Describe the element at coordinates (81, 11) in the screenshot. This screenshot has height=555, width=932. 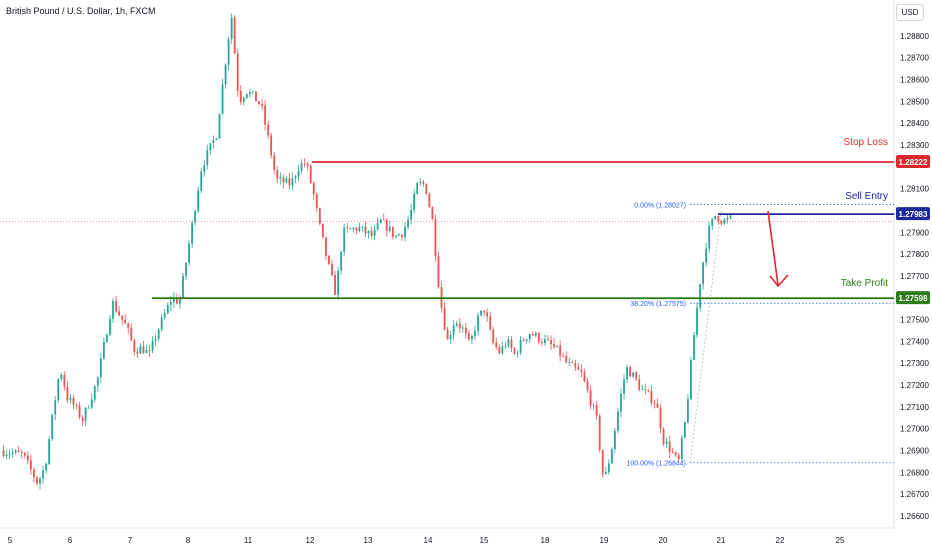
I see `chart-title: British Pound / U.S. Dollar, 1h, FXCM` at that location.